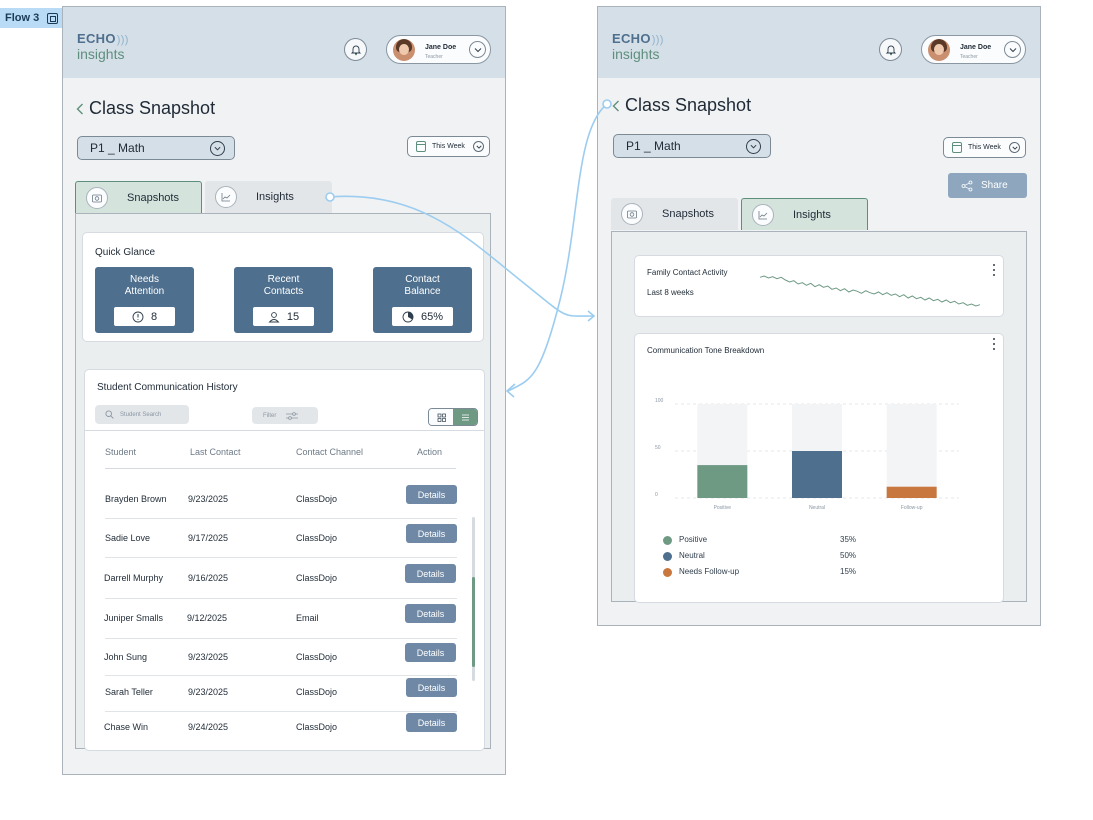  Describe the element at coordinates (473, 622) in the screenshot. I see `scrollbar-thumb` at that location.